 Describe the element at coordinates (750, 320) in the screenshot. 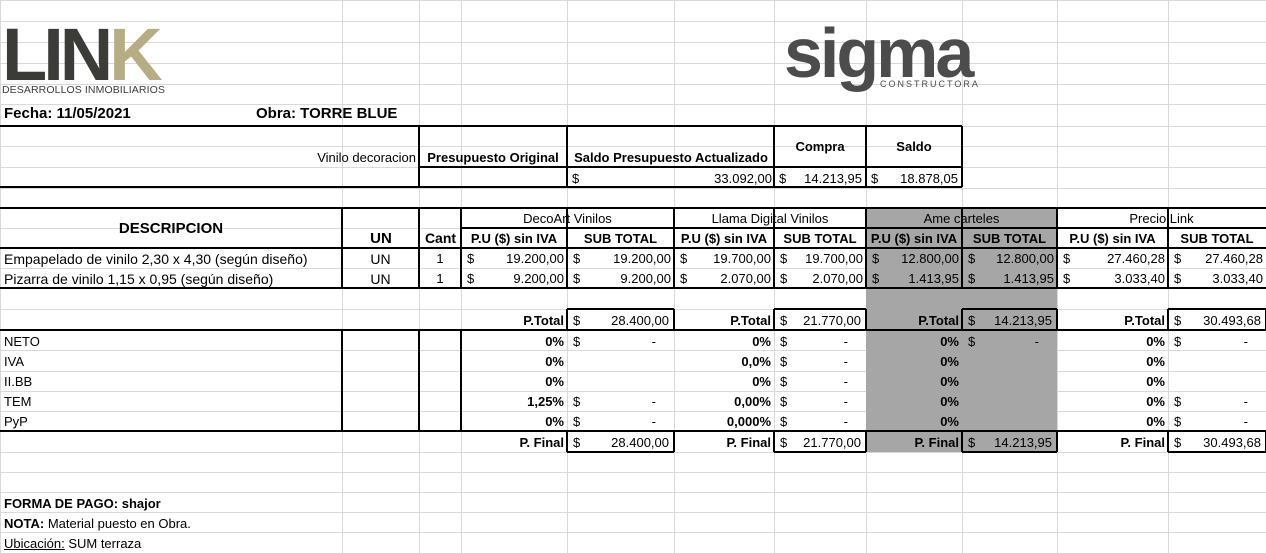

I see `ptotal-label: P.Total` at that location.